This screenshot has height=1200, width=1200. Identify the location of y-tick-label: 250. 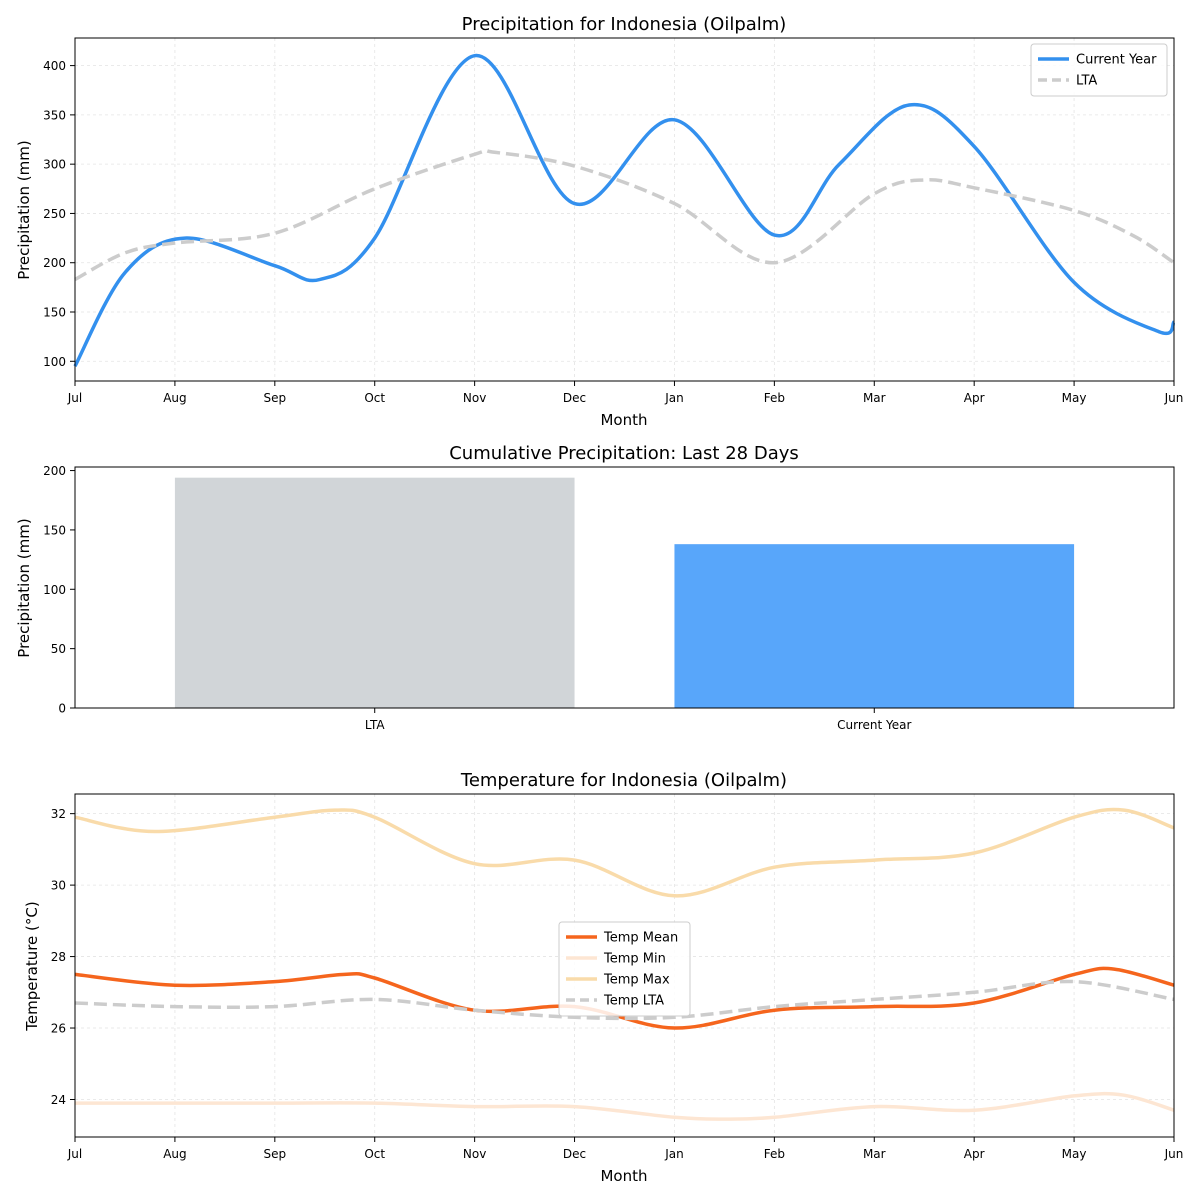
(54, 214).